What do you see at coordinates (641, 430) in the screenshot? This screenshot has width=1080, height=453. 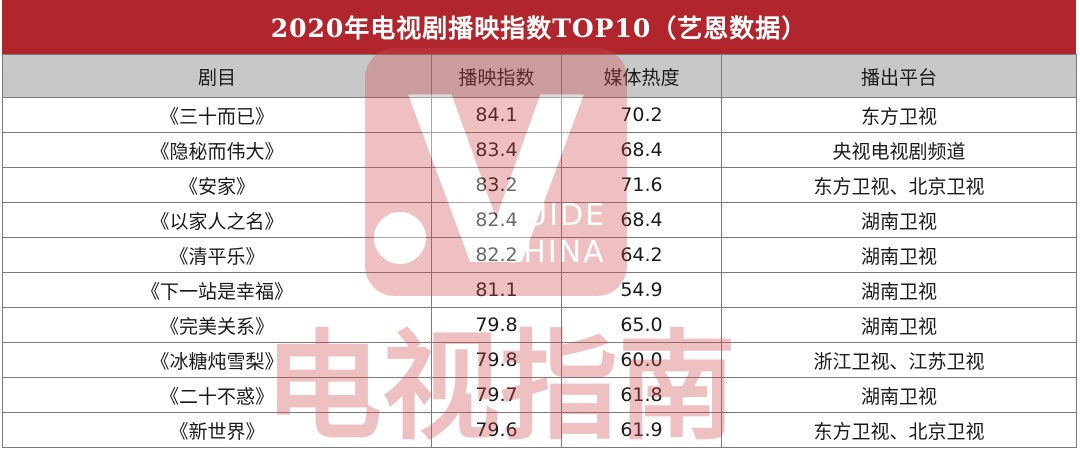 I see `media-heat: 61.9` at bounding box center [641, 430].